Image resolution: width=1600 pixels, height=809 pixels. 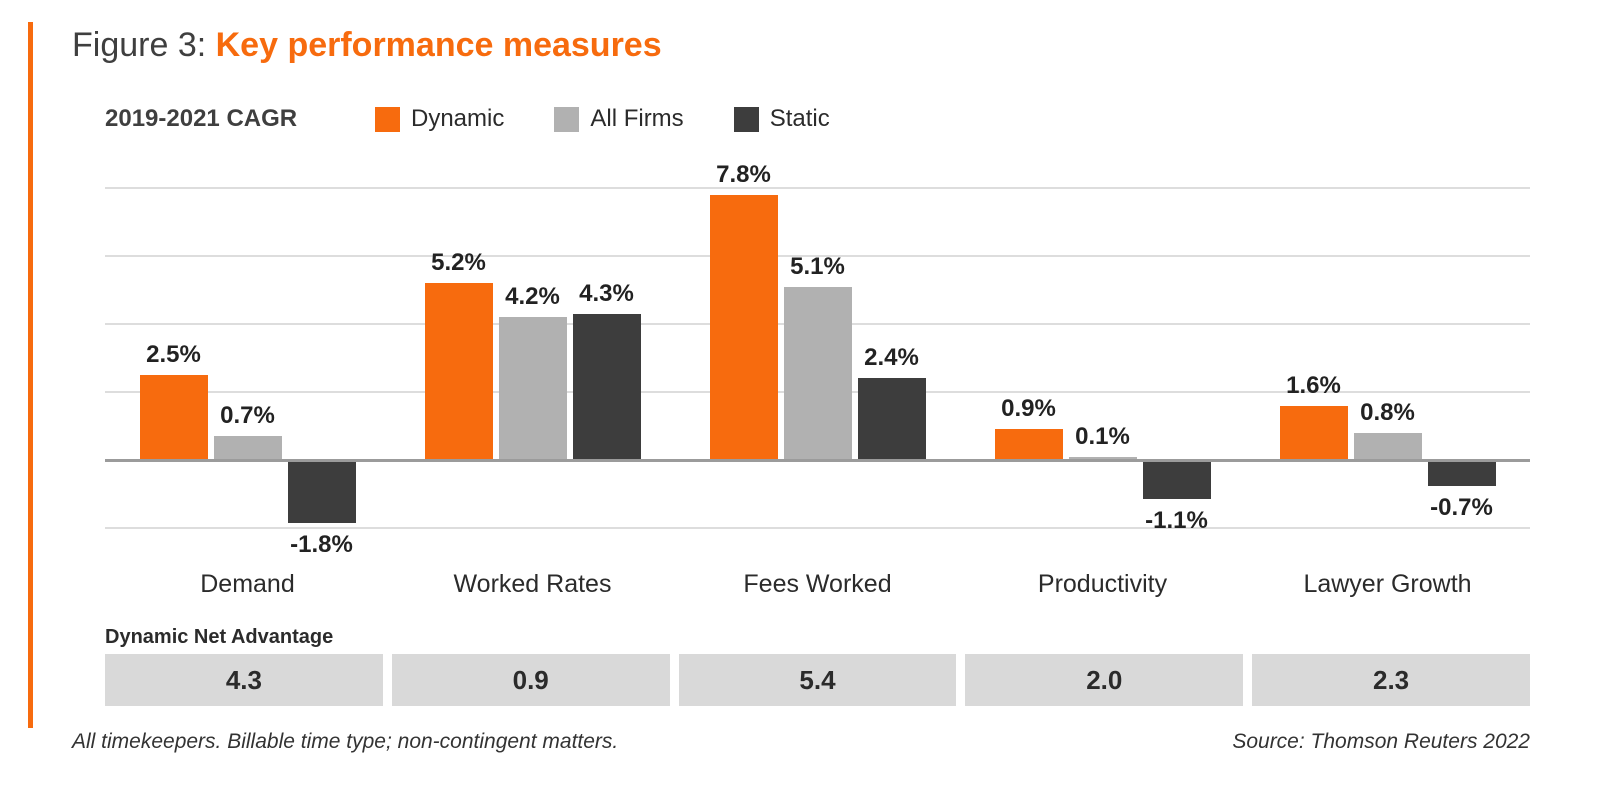 I want to click on bar-value-label: 0.1%, so click(x=1102, y=436).